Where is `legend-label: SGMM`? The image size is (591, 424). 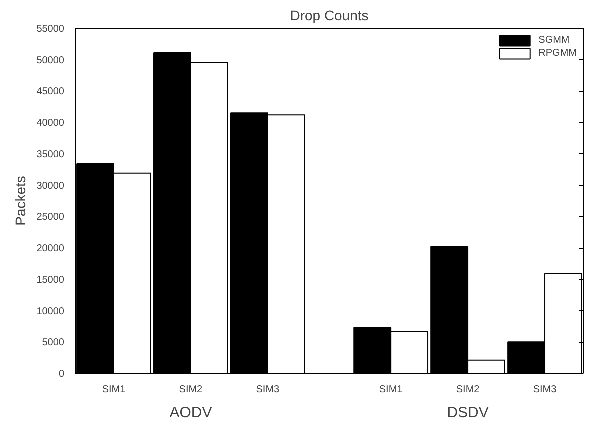
legend-label: SGMM is located at coordinates (554, 40).